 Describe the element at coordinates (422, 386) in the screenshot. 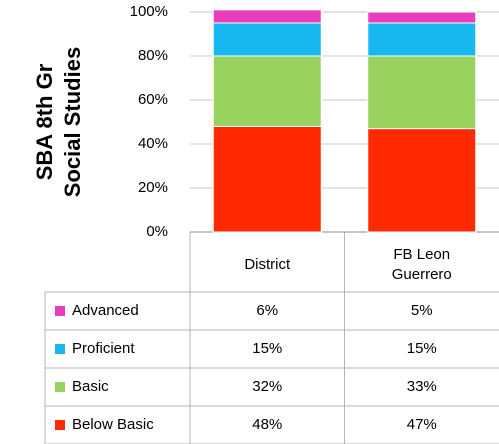

I see `table-value: 33%` at that location.